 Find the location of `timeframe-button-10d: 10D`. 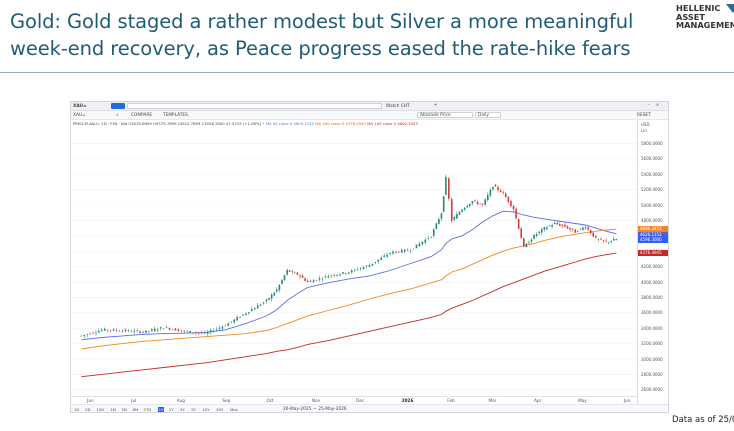

timeframe-button-10d: 10D is located at coordinates (100, 409).